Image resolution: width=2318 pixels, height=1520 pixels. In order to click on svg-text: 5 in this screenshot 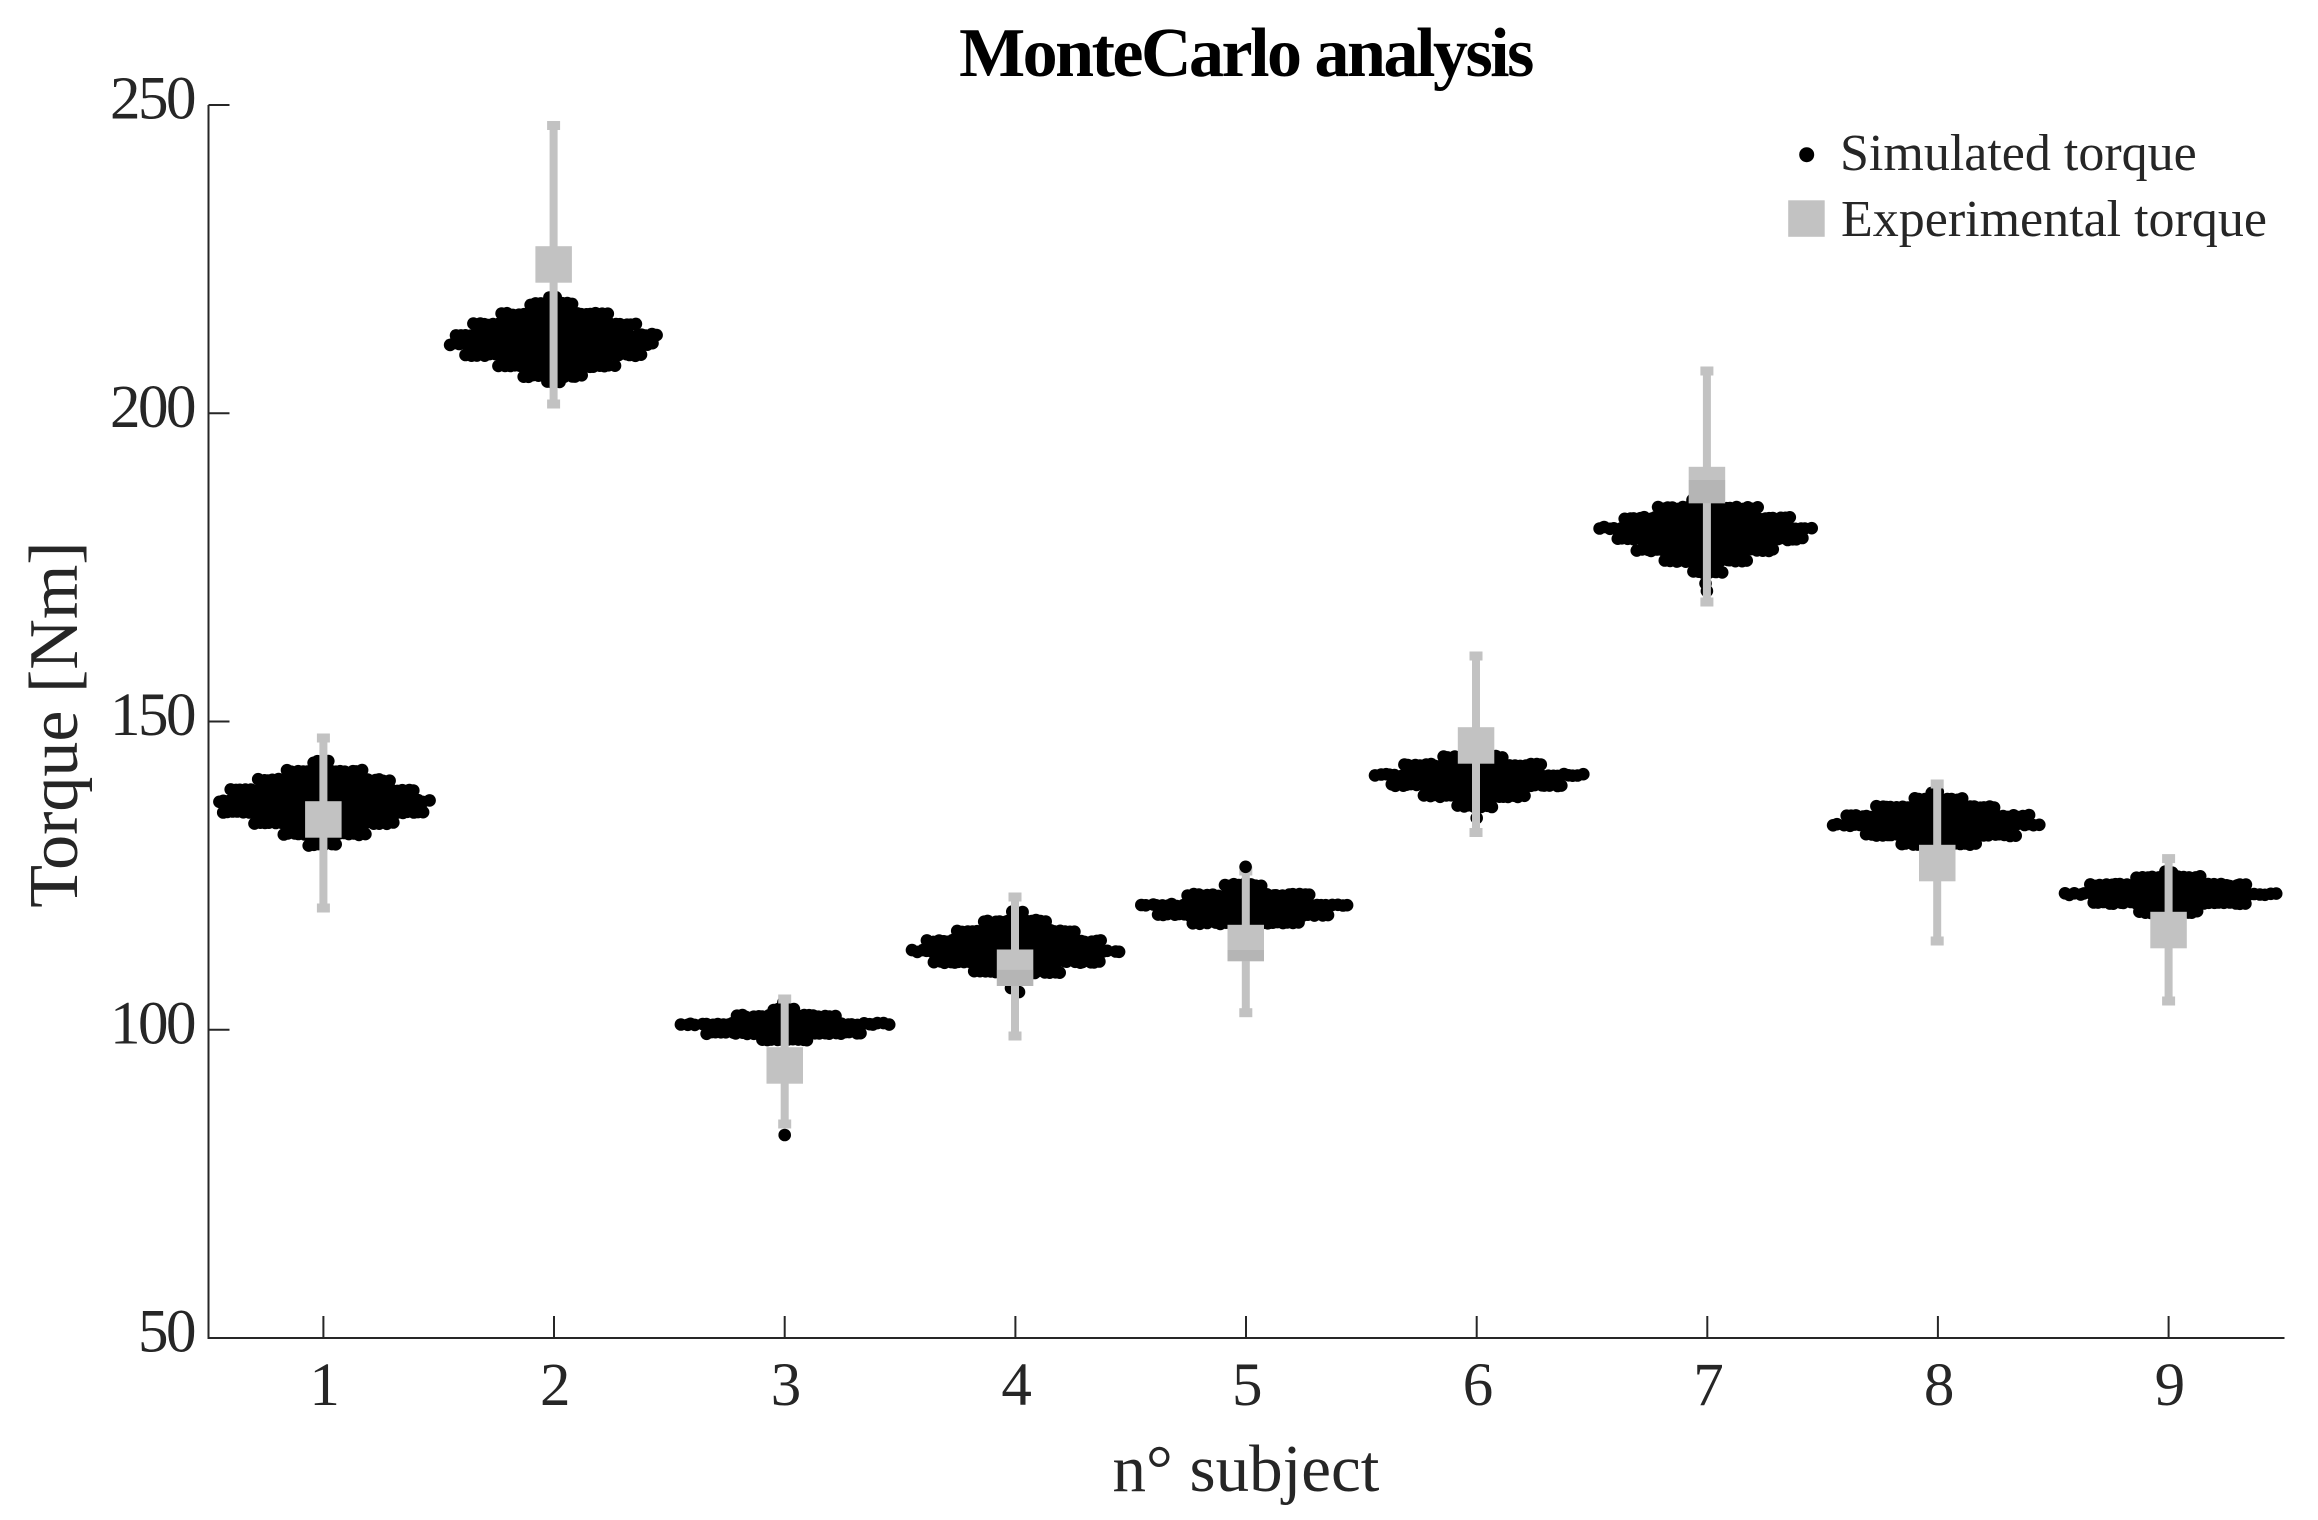, I will do `click(1246, 1385)`.